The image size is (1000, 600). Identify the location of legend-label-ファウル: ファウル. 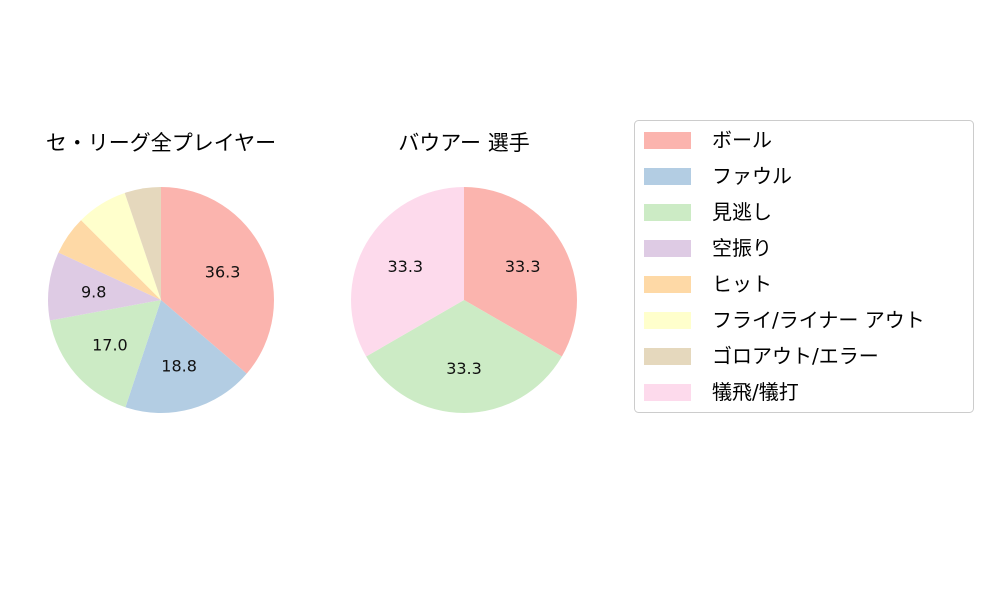
(752, 176).